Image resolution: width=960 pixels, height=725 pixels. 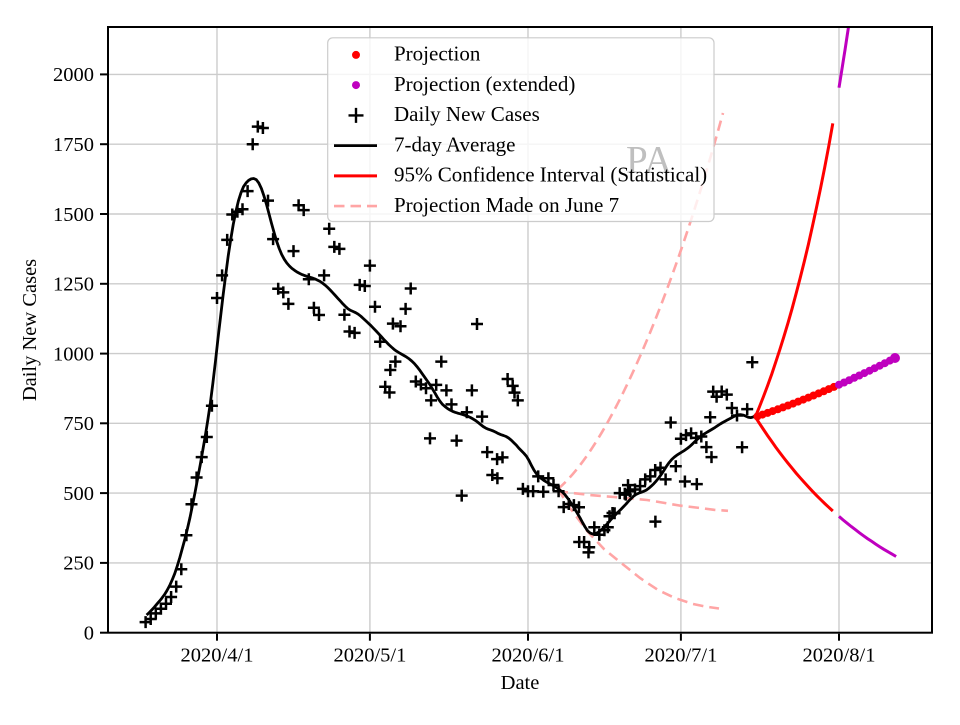 What do you see at coordinates (78, 564) in the screenshot?
I see `svg-text: 250` at bounding box center [78, 564].